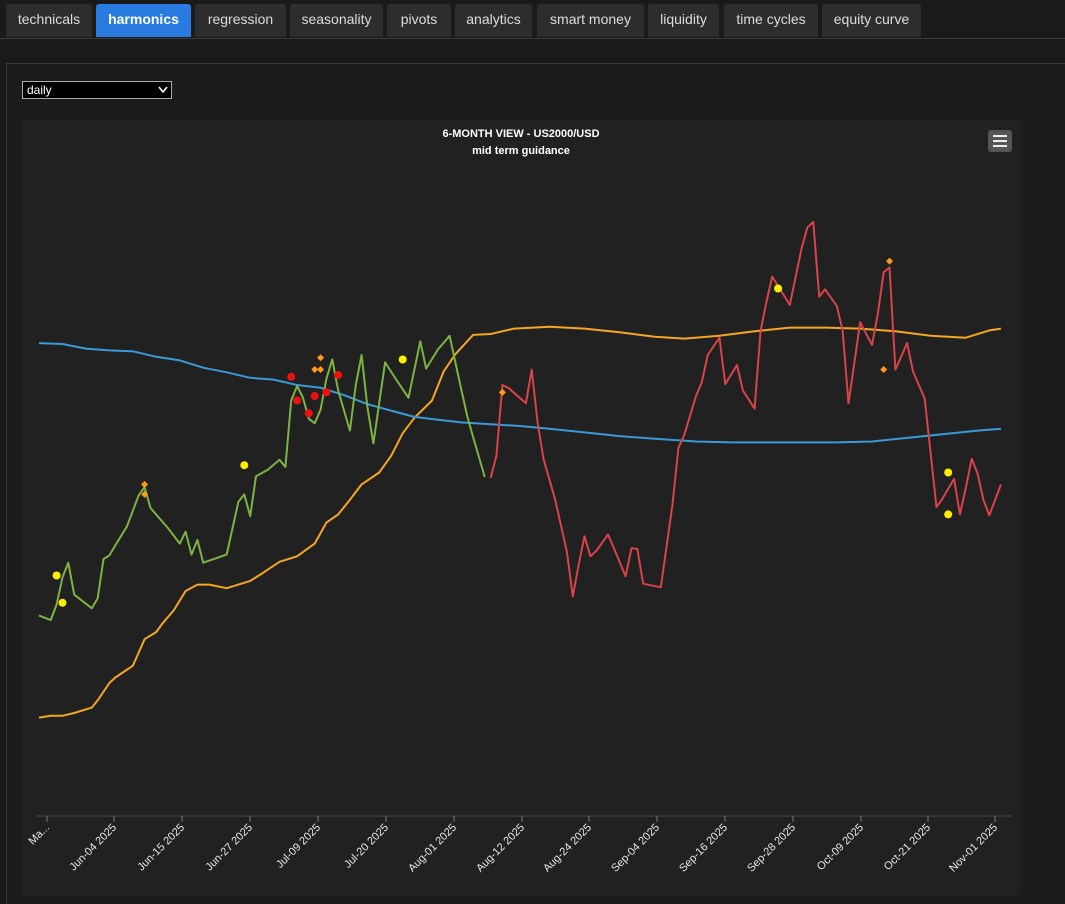 This screenshot has width=1065, height=904. I want to click on tab-regression: regression, so click(240, 20).